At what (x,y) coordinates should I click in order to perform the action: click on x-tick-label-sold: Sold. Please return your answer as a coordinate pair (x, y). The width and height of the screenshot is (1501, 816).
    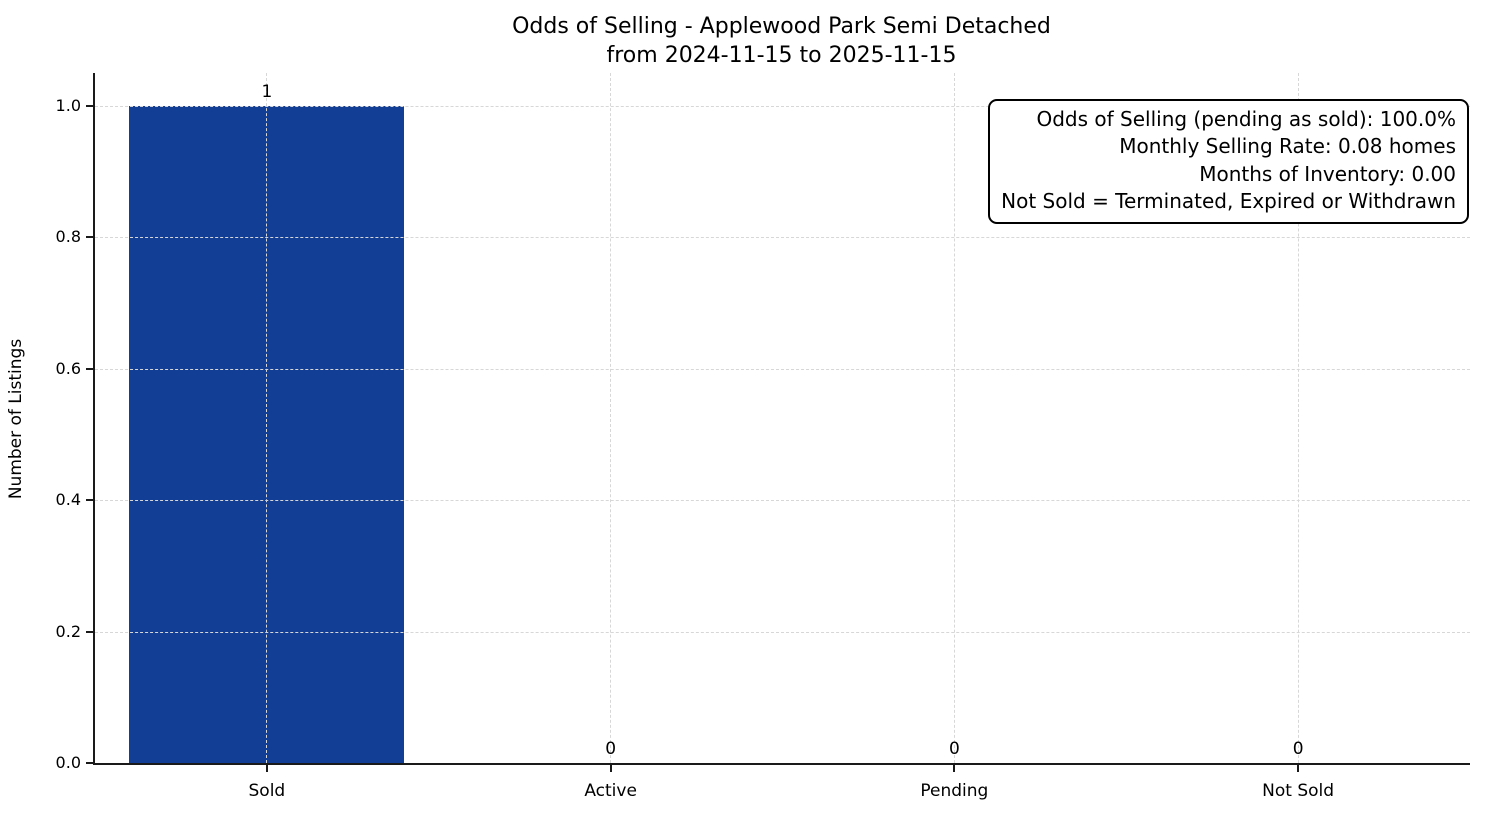
    Looking at the image, I should click on (267, 791).